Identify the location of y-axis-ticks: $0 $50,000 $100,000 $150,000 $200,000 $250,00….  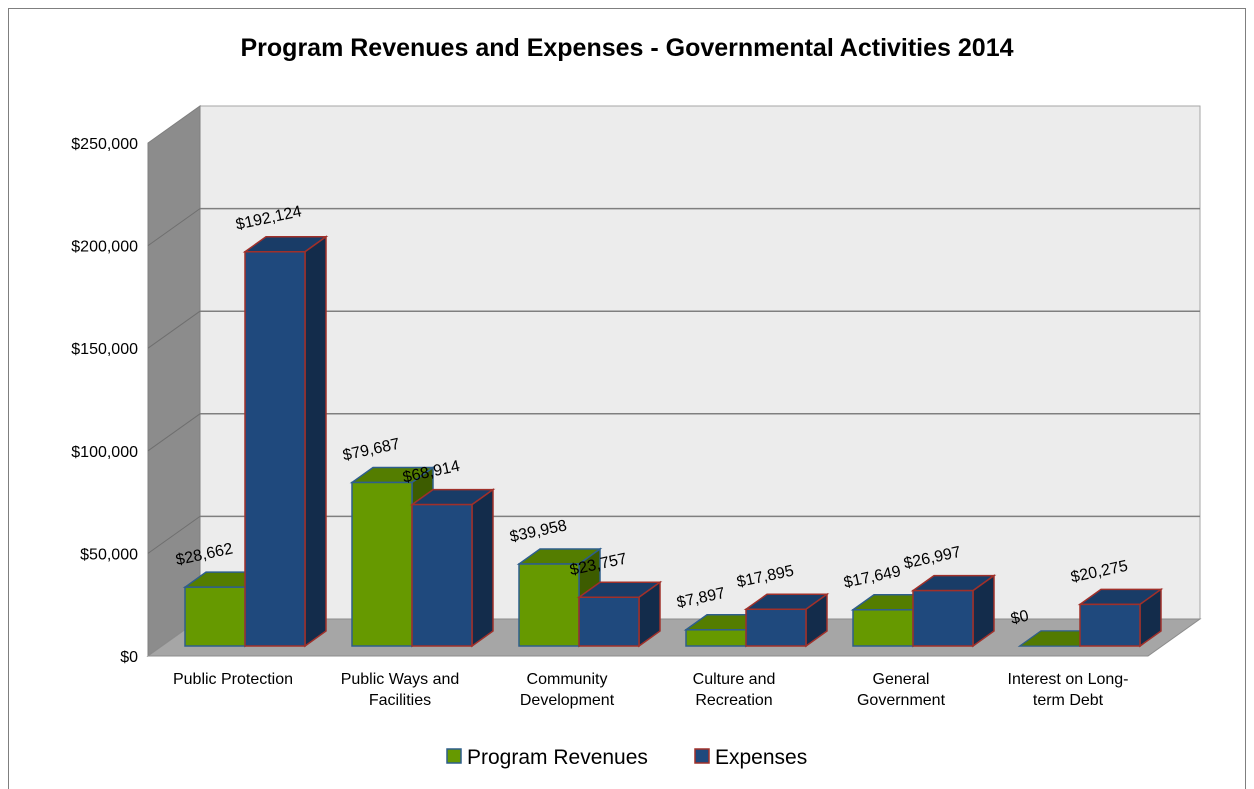
(104, 401).